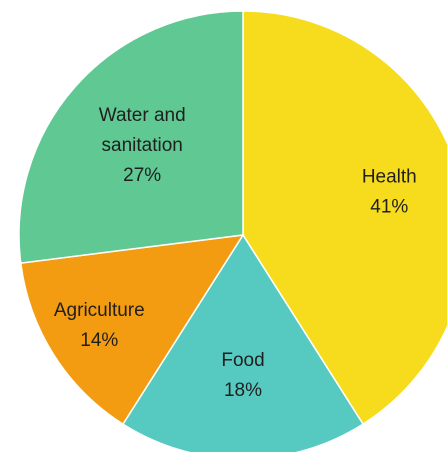 The image size is (447, 452). What do you see at coordinates (142, 175) in the screenshot?
I see `slice-percent-label: 27%` at bounding box center [142, 175].